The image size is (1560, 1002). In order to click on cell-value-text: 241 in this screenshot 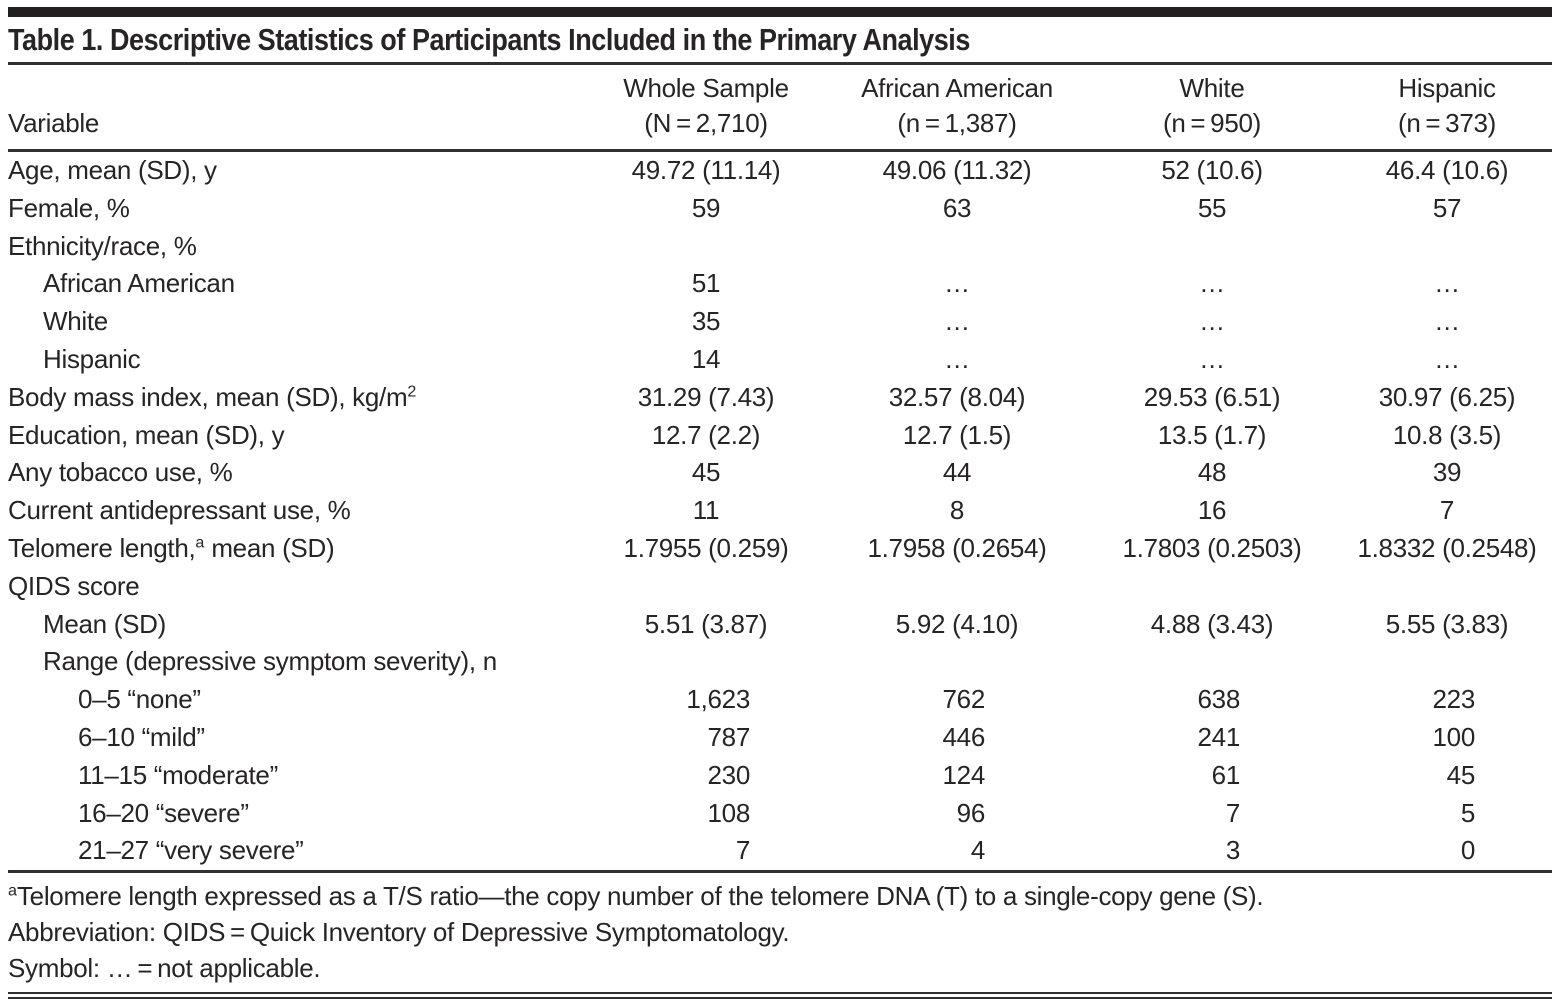, I will do `click(1219, 736)`.